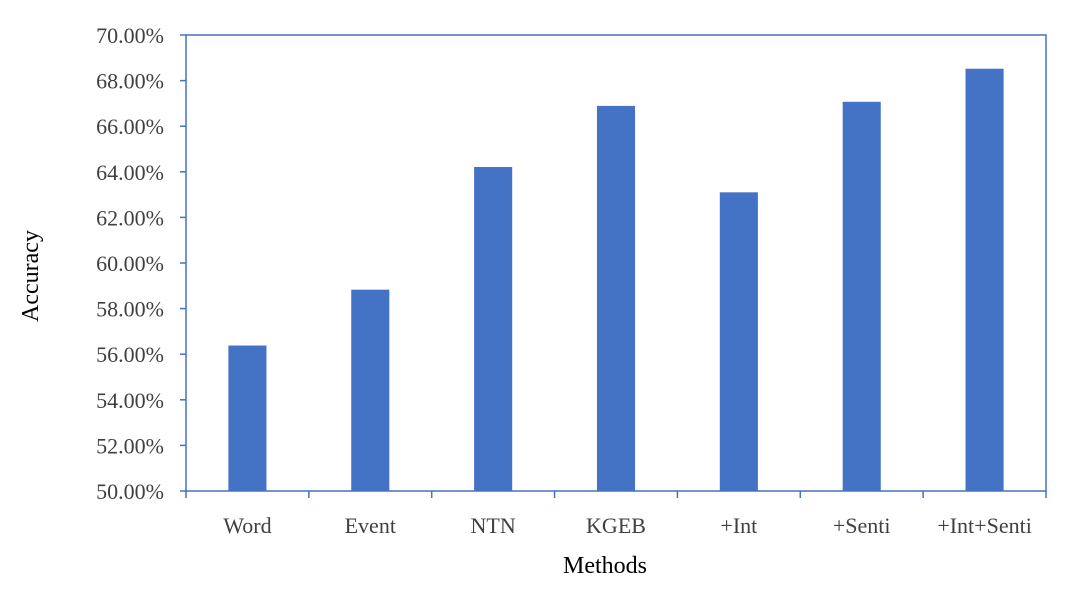  I want to click on x-tick-label: NTN, so click(493, 525).